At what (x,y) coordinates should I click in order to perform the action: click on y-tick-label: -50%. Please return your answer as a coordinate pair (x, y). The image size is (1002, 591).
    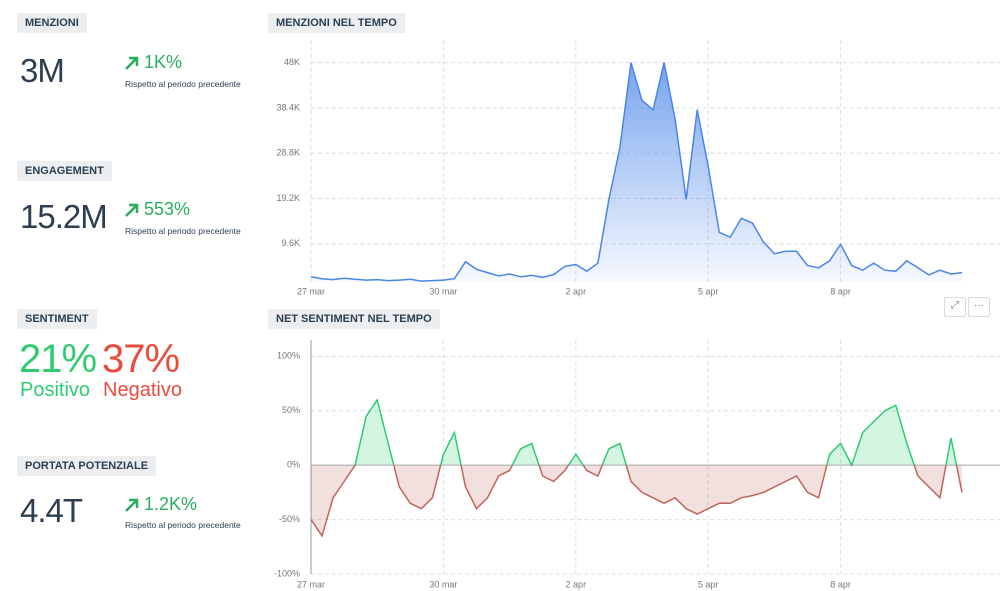
    Looking at the image, I should click on (289, 519).